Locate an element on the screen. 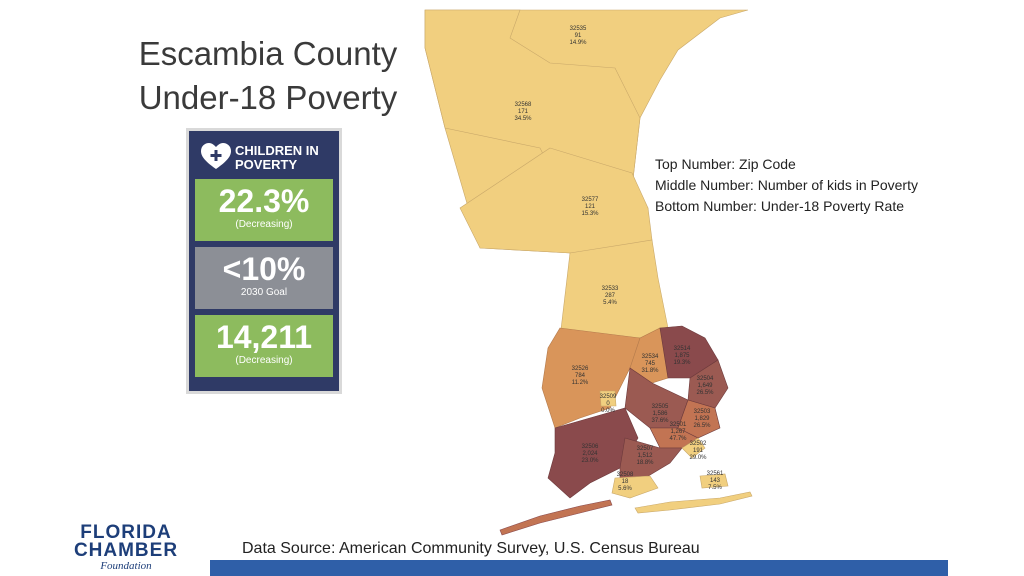 This screenshot has height=576, width=1024. zip-label-32514: 32514 1,875 19.3% is located at coordinates (682, 356).